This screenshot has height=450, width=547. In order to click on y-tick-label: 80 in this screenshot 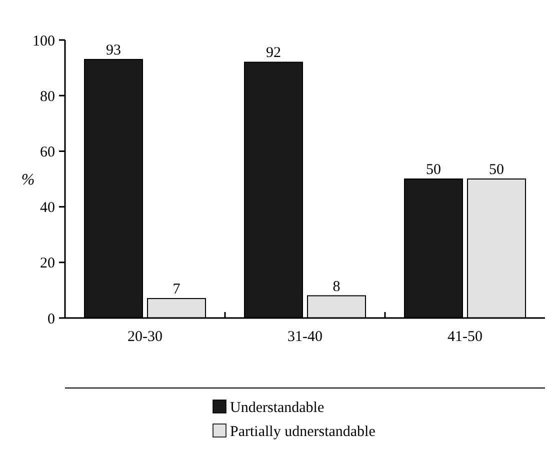, I will do `click(47, 96)`.